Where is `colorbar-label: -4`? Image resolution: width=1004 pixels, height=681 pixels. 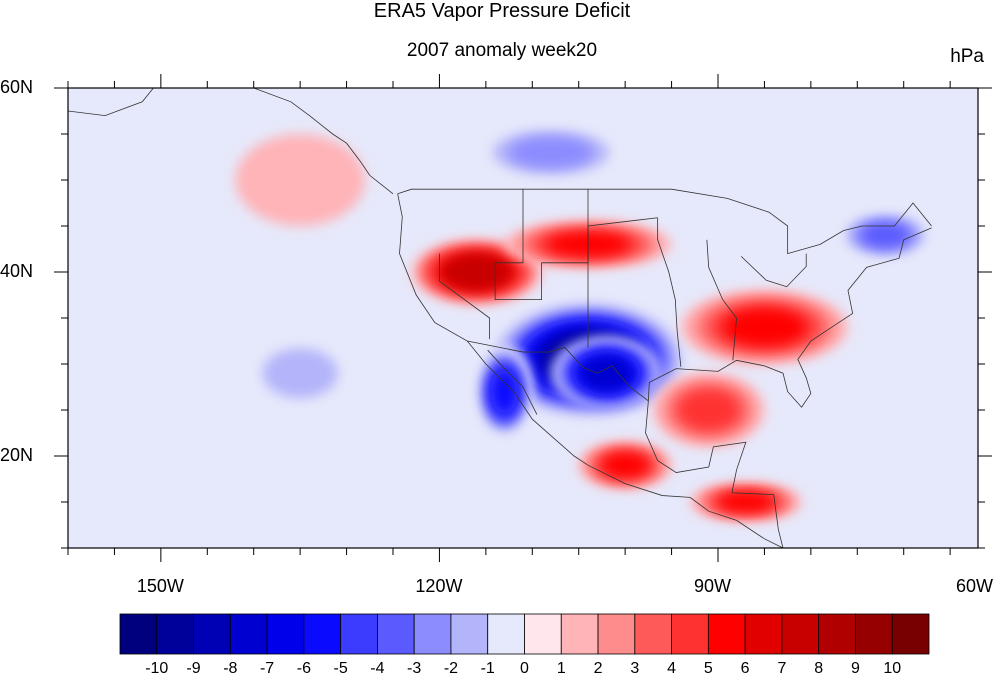 colorbar-label: -4 is located at coordinates (377, 668).